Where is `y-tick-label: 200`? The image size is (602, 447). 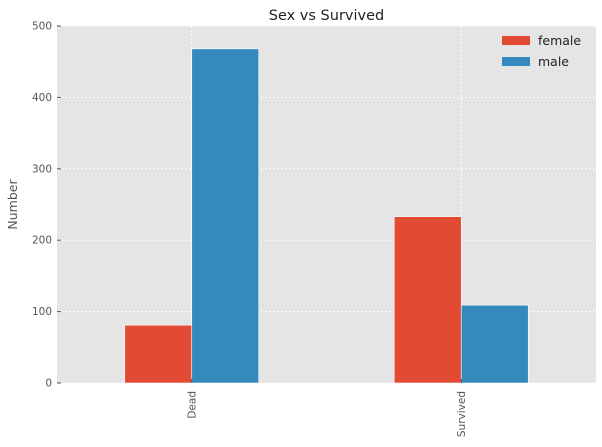 y-tick-label: 200 is located at coordinates (42, 241).